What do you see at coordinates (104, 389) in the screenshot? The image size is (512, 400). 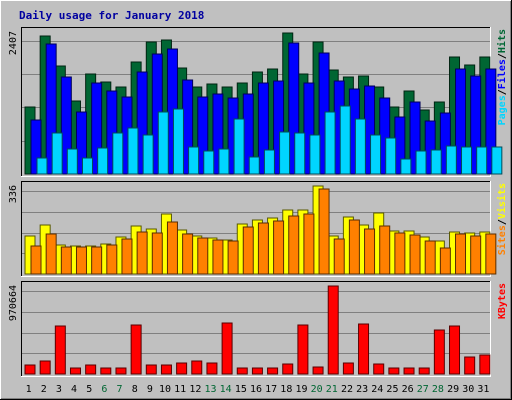 I see `x-tick-label: 6` at bounding box center [104, 389].